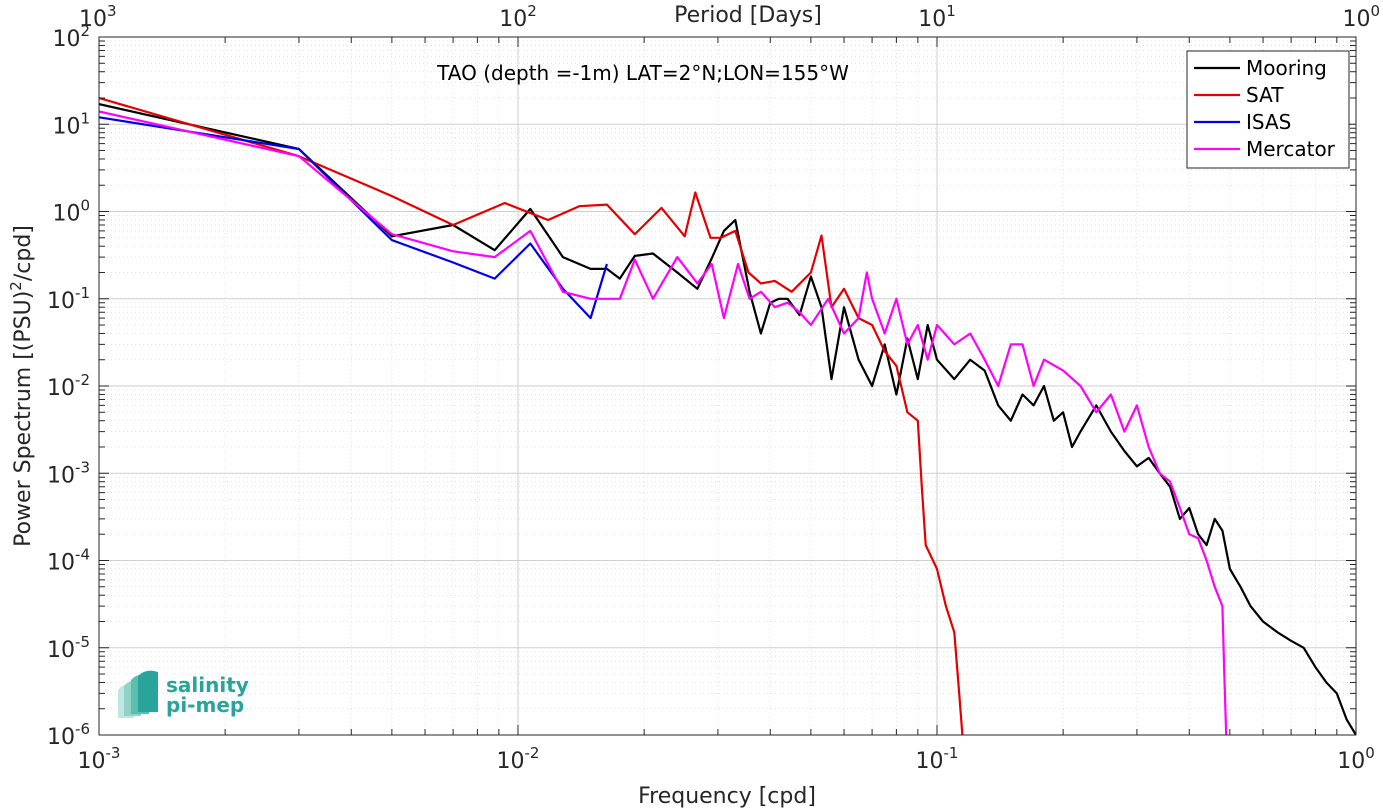 This screenshot has width=1383, height=809. I want to click on y-axis-label: Power Spectrum [(PSU)2/cpd], so click(21, 386).